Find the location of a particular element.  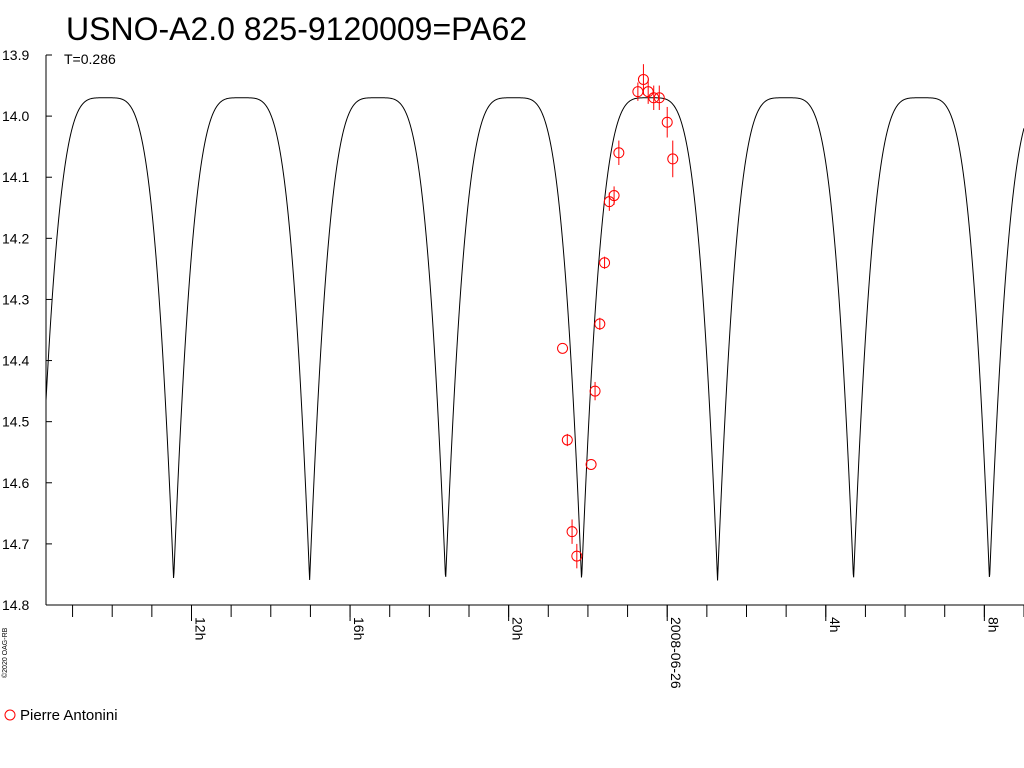

y-tick-label: 14.2 is located at coordinates (15, 238).